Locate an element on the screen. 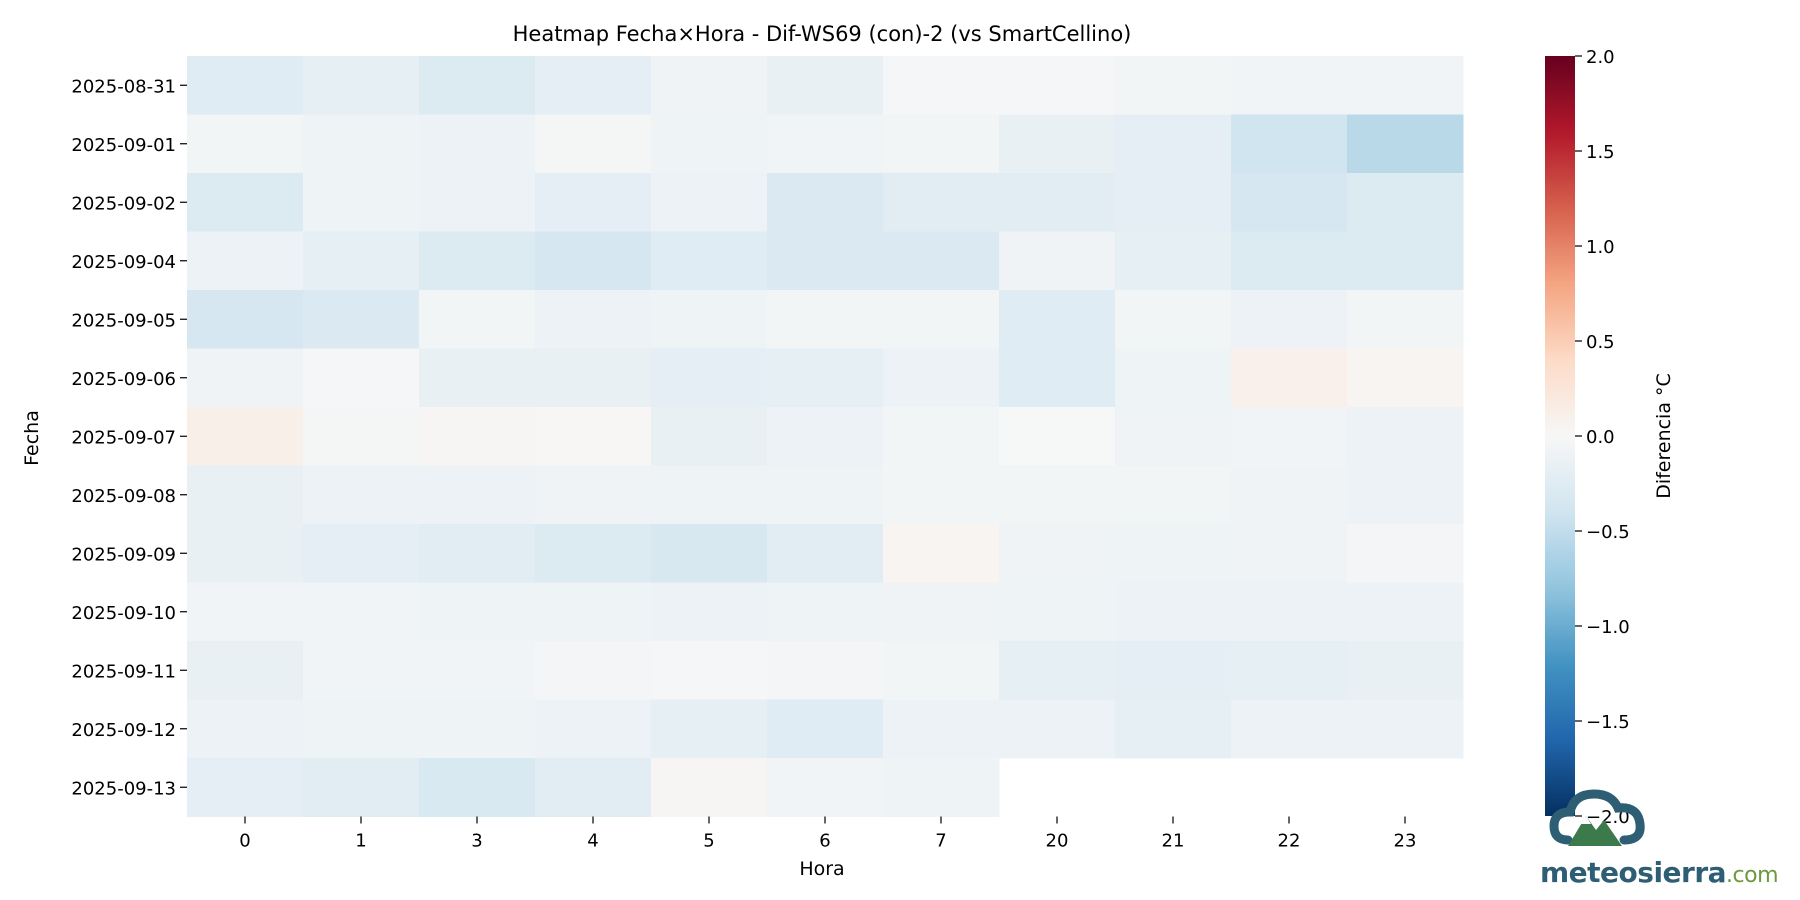  cloud-mountain-icon is located at coordinates (1597, 817).